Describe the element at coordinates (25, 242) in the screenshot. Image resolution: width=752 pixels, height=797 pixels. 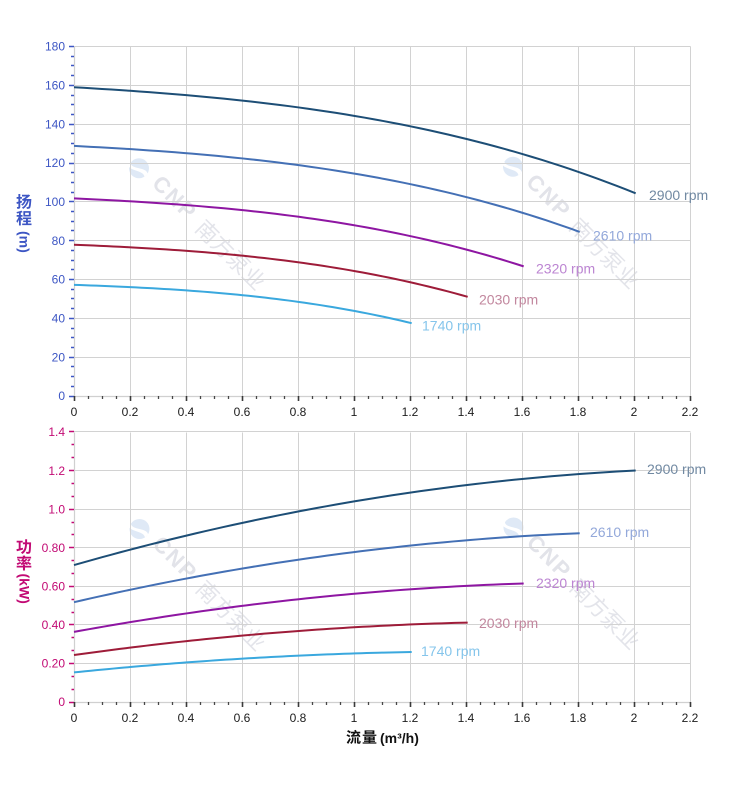
I see `svg-text: (m)` at that location.